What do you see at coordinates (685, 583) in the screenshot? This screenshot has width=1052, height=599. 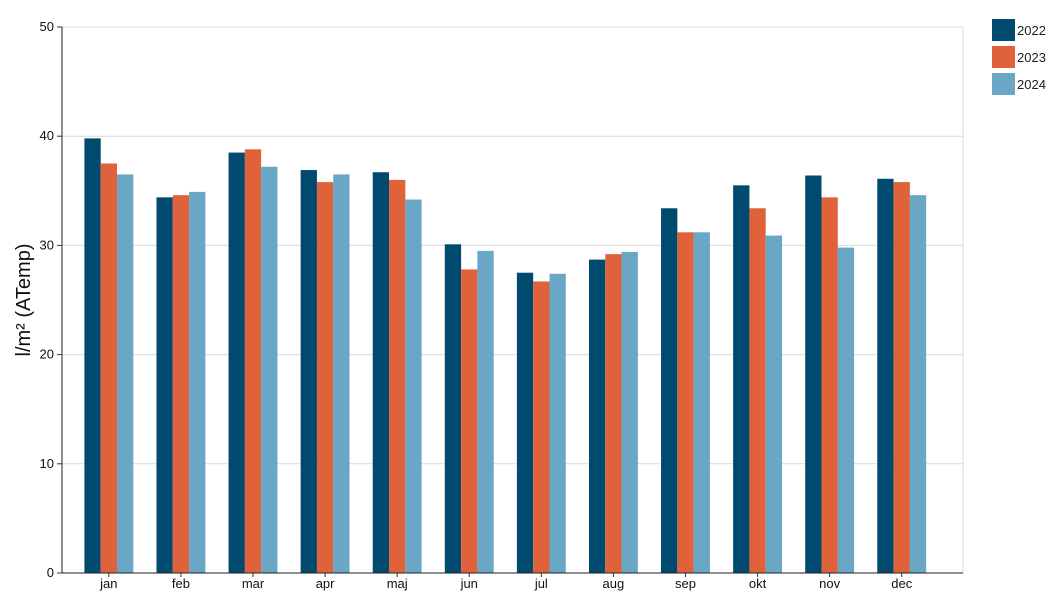 I see `x-tick-label-sep: sep` at bounding box center [685, 583].